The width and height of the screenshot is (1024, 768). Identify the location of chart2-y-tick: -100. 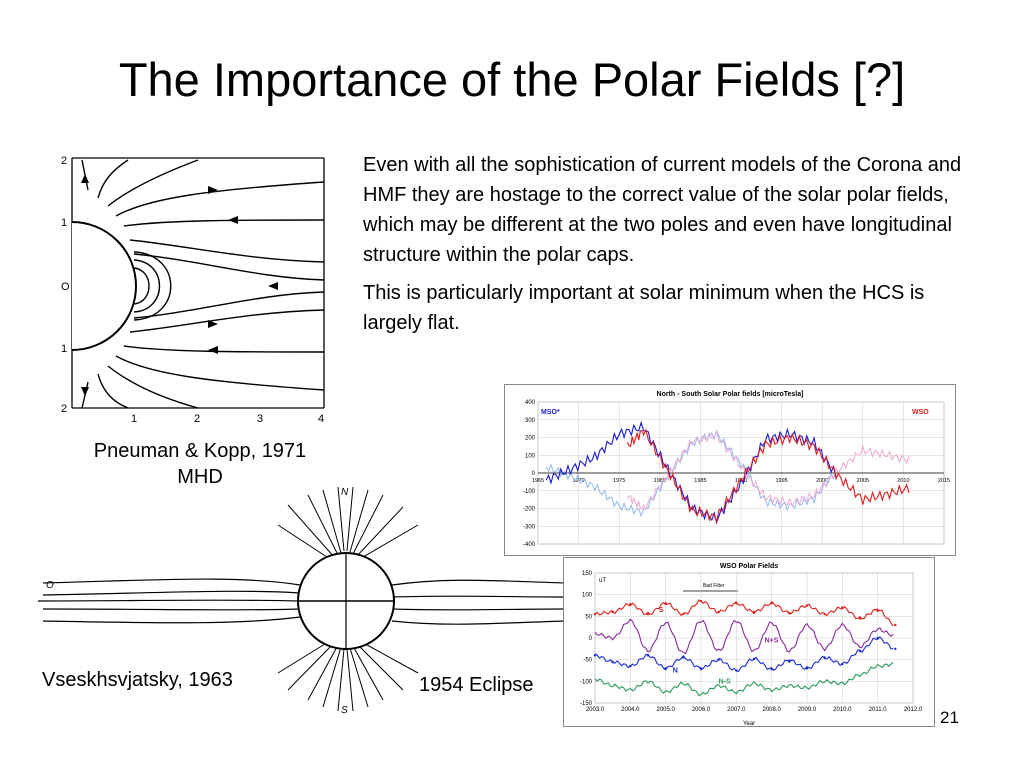
(586, 682).